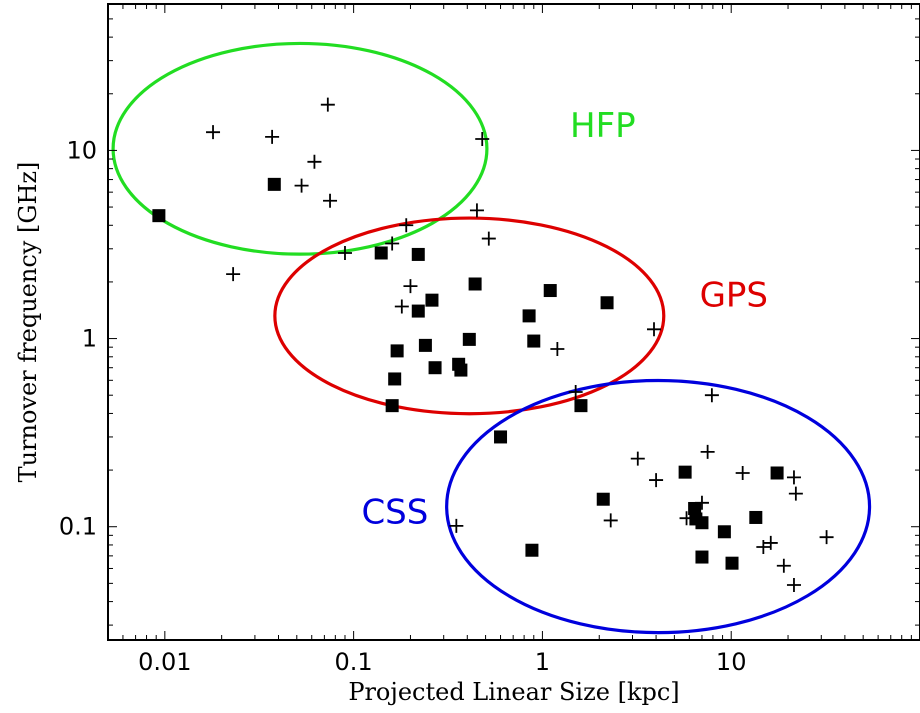  Describe the element at coordinates (469, 316) in the screenshot. I see `gps-region-ellipse` at that location.